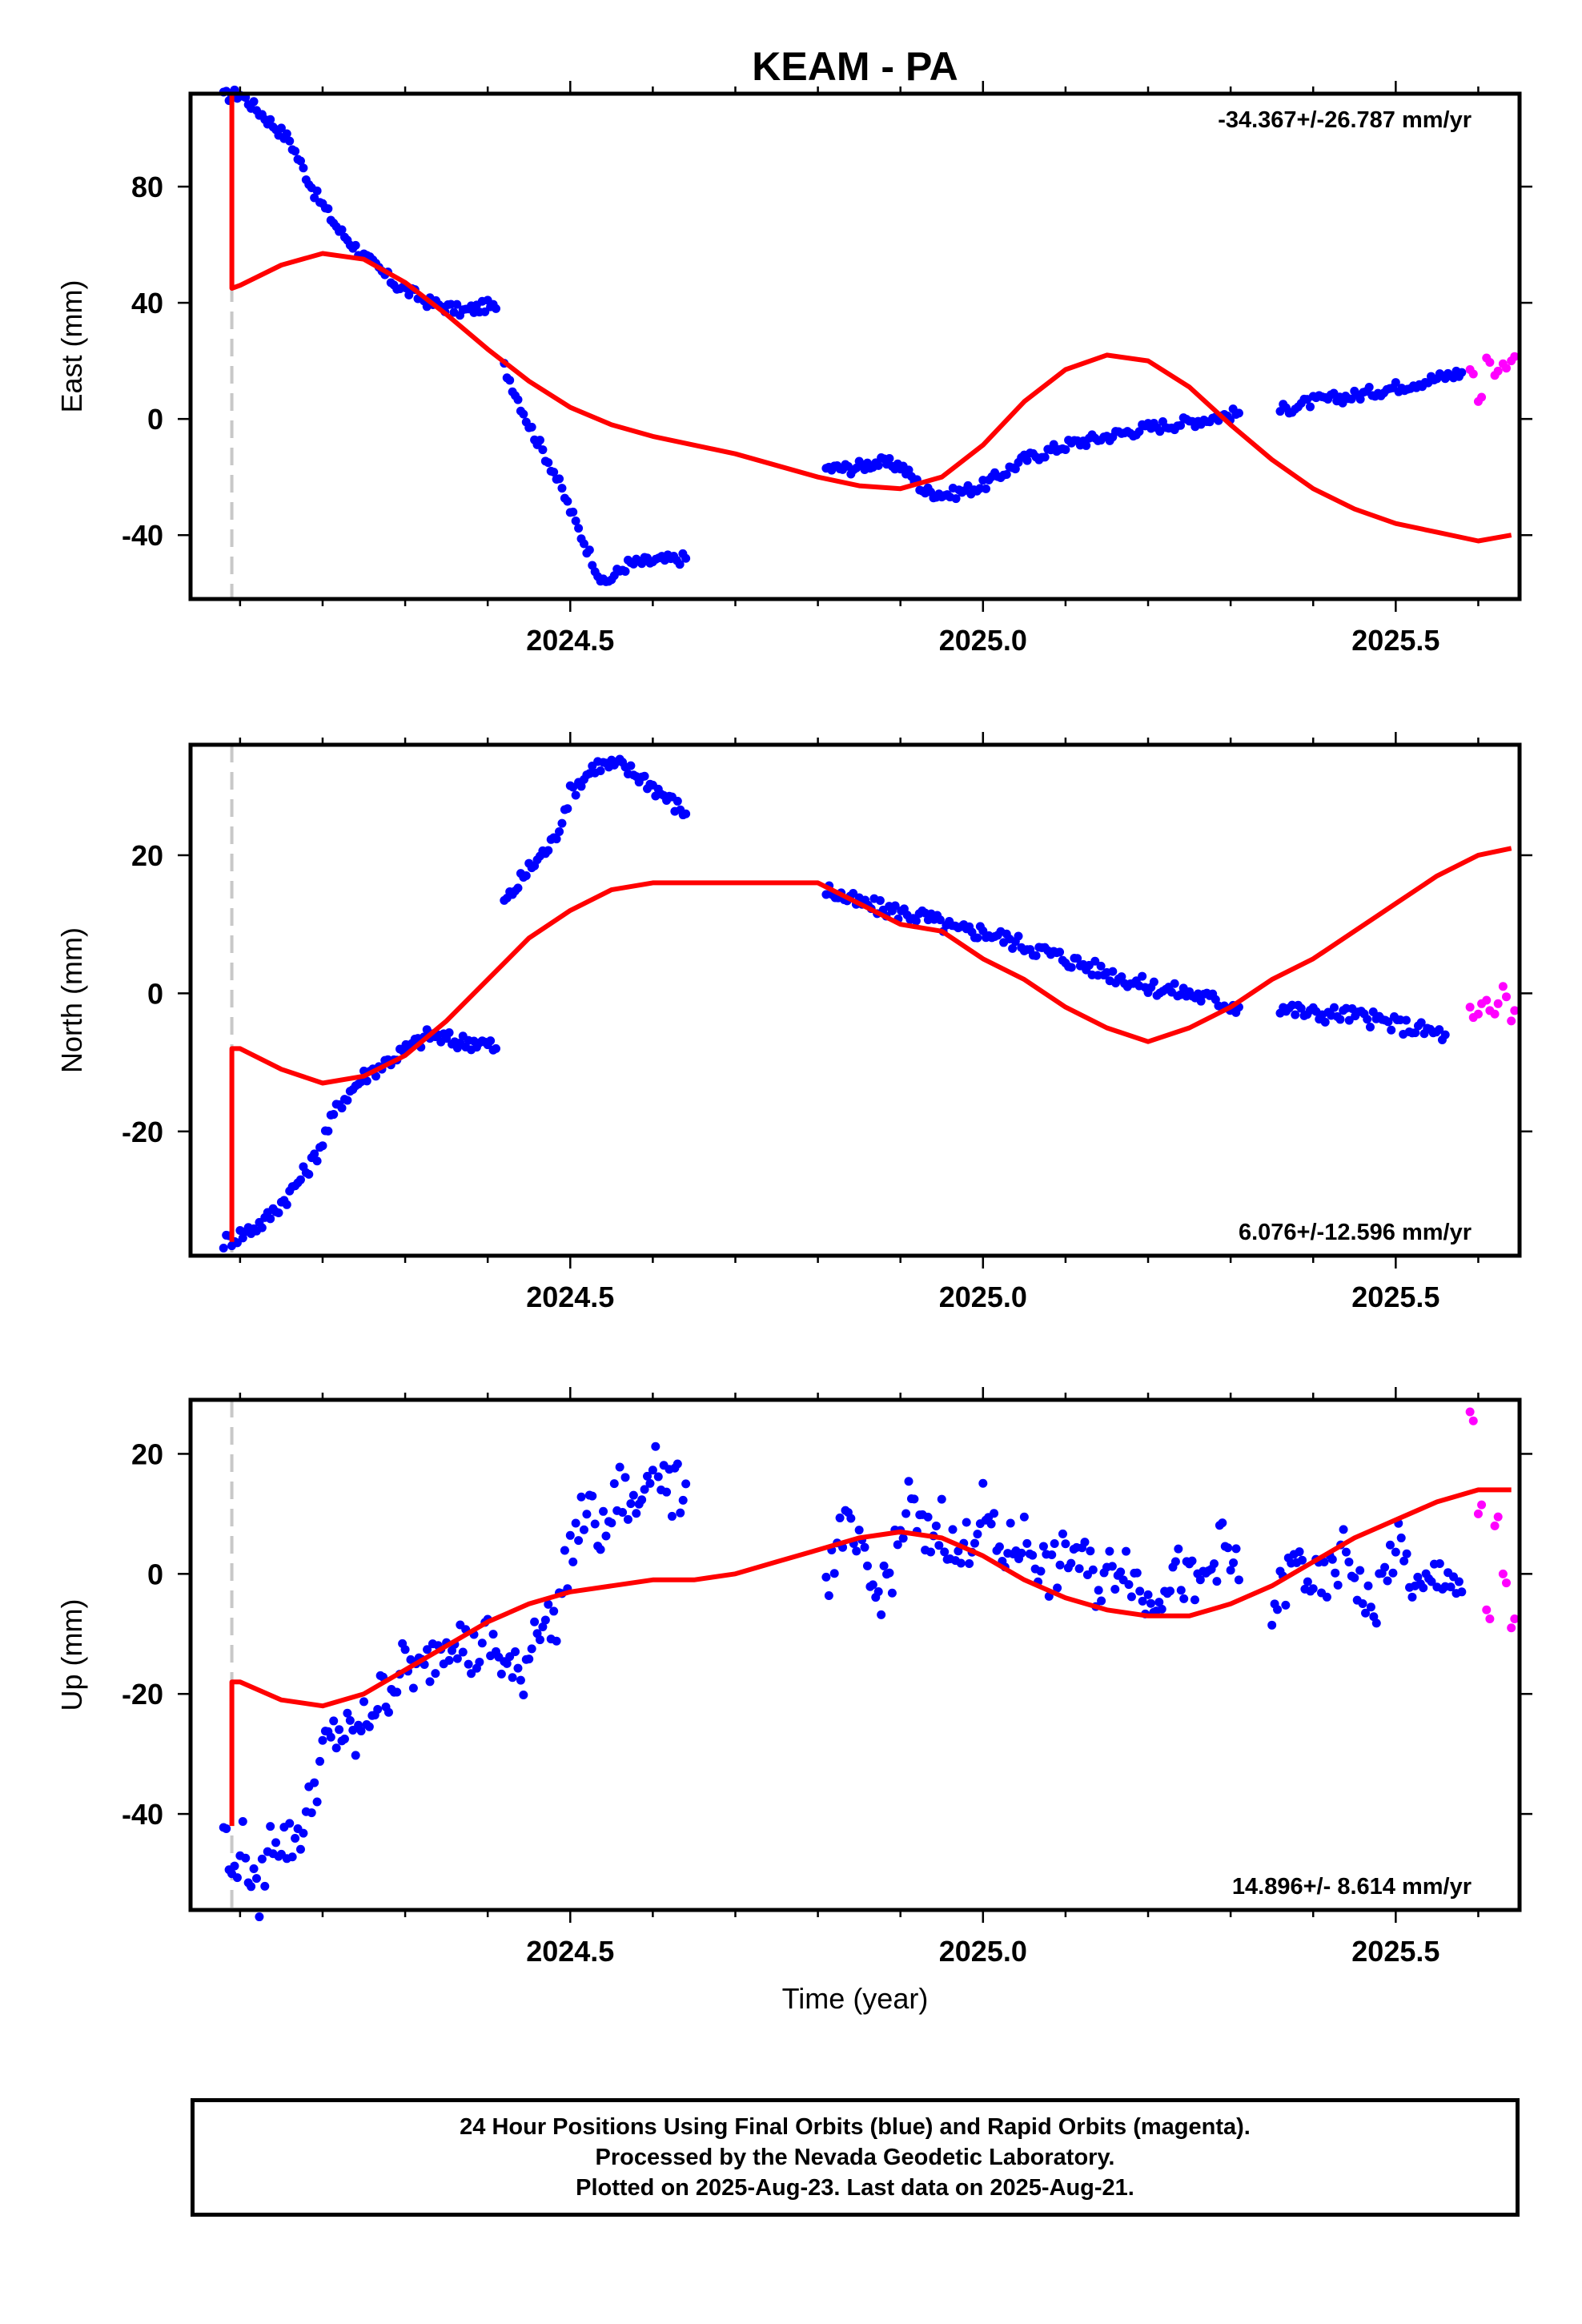 The height and width of the screenshot is (2324, 1582). Describe the element at coordinates (1395, 1951) in the screenshot. I see `x-tick-label: 2025.5` at that location.